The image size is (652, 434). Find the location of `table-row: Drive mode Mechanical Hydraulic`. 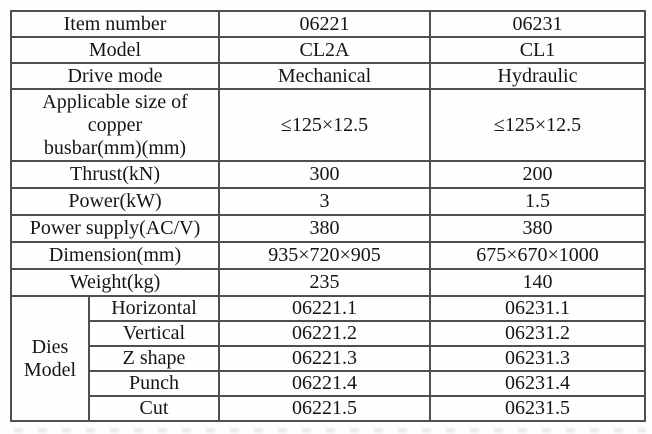

table-row: Drive mode Mechanical Hydraulic is located at coordinates (328, 76).